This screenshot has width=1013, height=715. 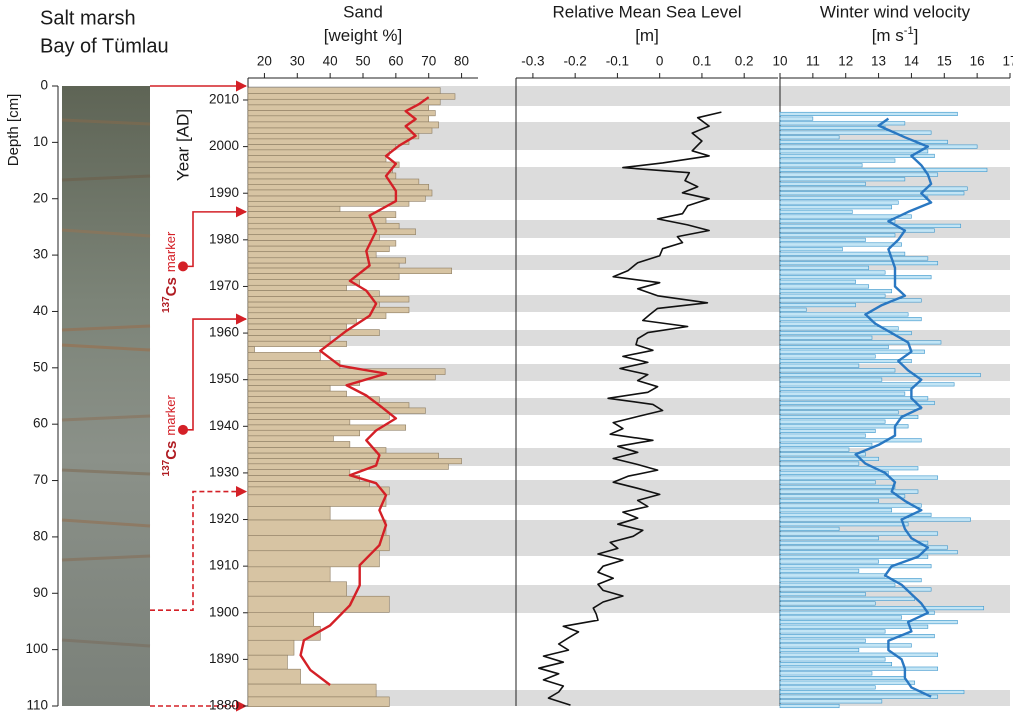 I want to click on core-title: Bay of Tümlau, so click(x=104, y=46).